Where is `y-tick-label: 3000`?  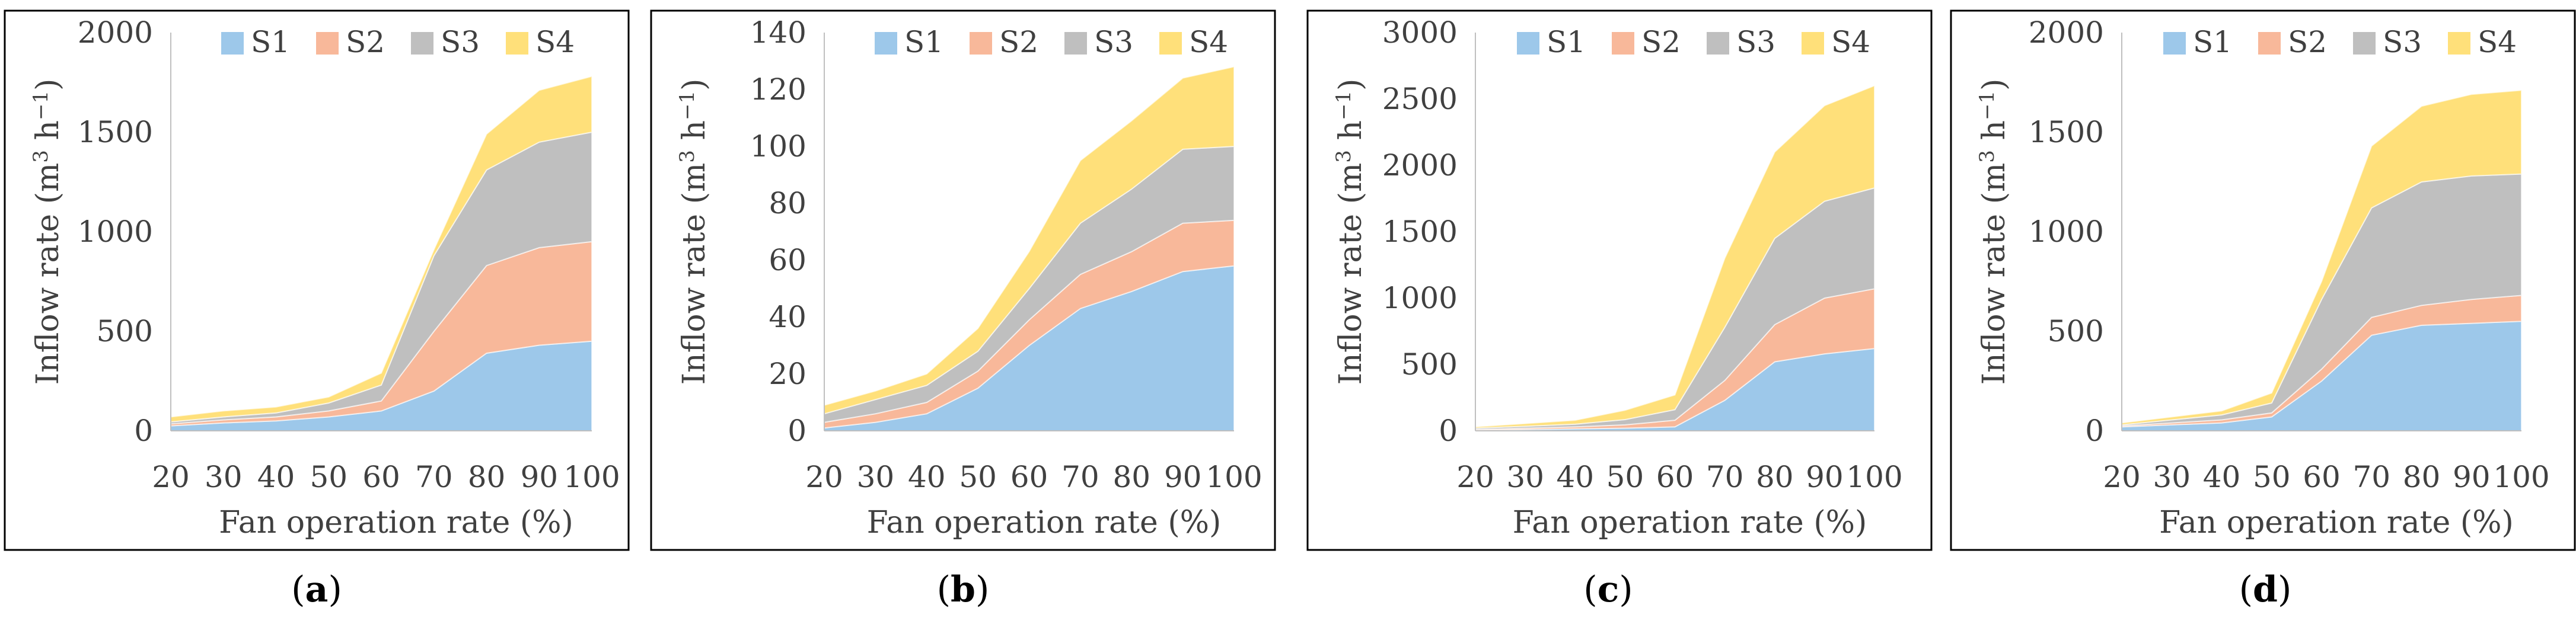
y-tick-label: 3000 is located at coordinates (1420, 32).